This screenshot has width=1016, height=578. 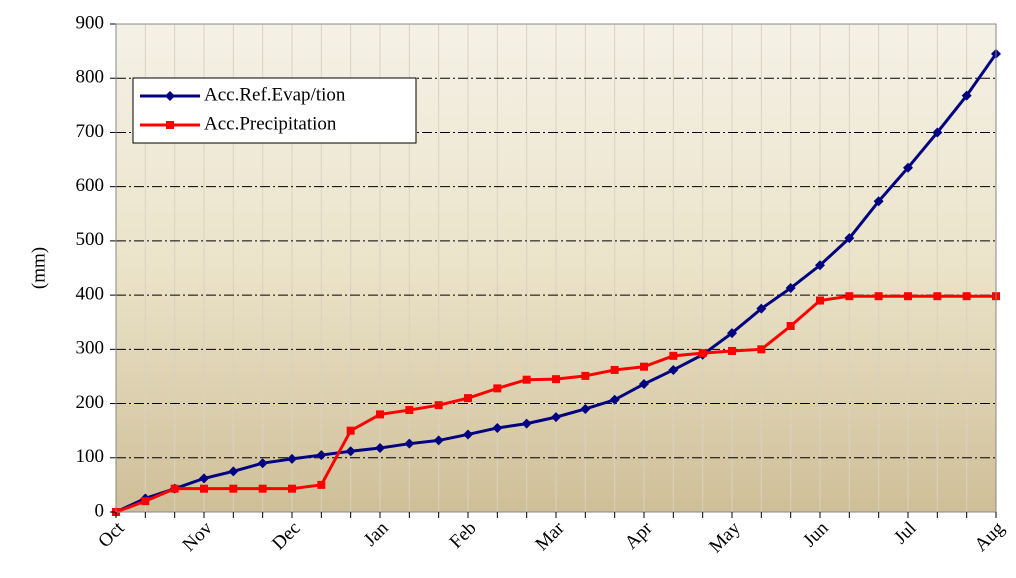 What do you see at coordinates (90, 77) in the screenshot?
I see `y-tick-label: 800` at bounding box center [90, 77].